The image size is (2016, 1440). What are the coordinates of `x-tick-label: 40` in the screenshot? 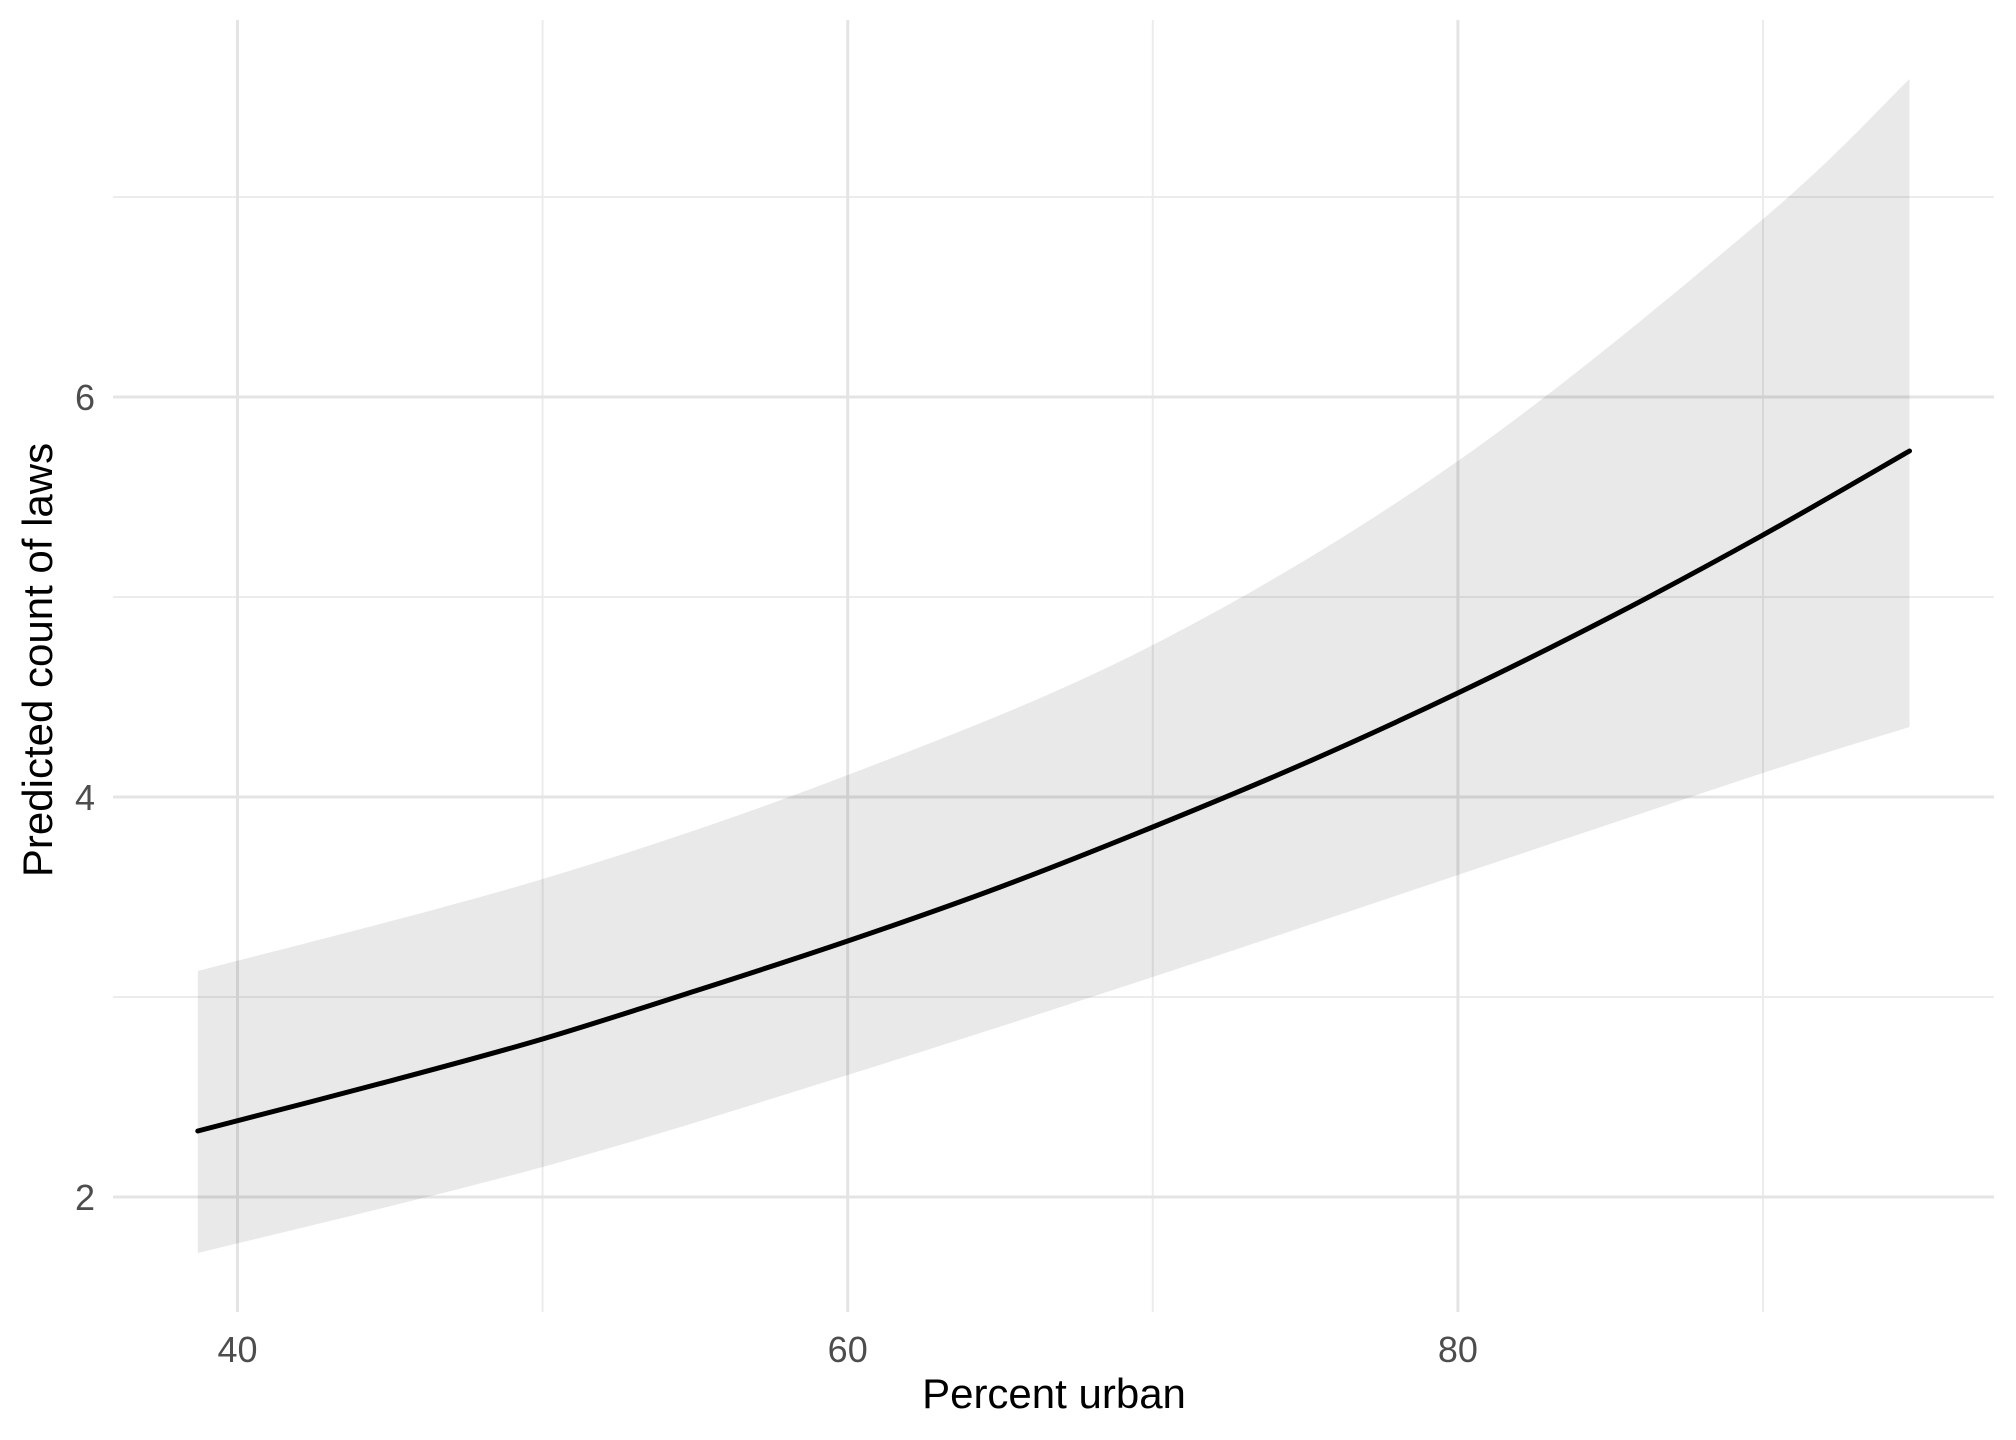 It's located at (237, 1349).